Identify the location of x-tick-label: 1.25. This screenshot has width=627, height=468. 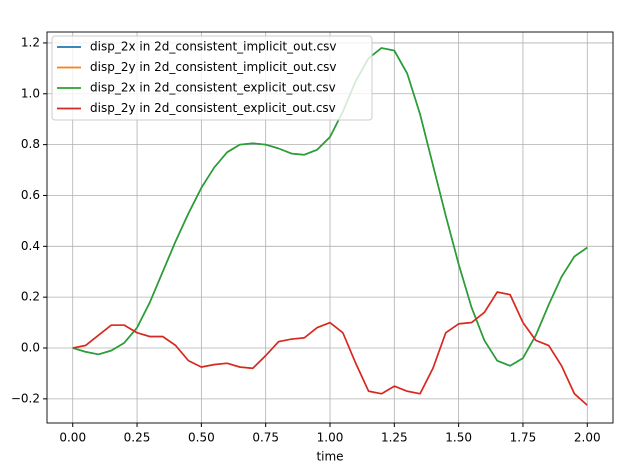
(394, 438).